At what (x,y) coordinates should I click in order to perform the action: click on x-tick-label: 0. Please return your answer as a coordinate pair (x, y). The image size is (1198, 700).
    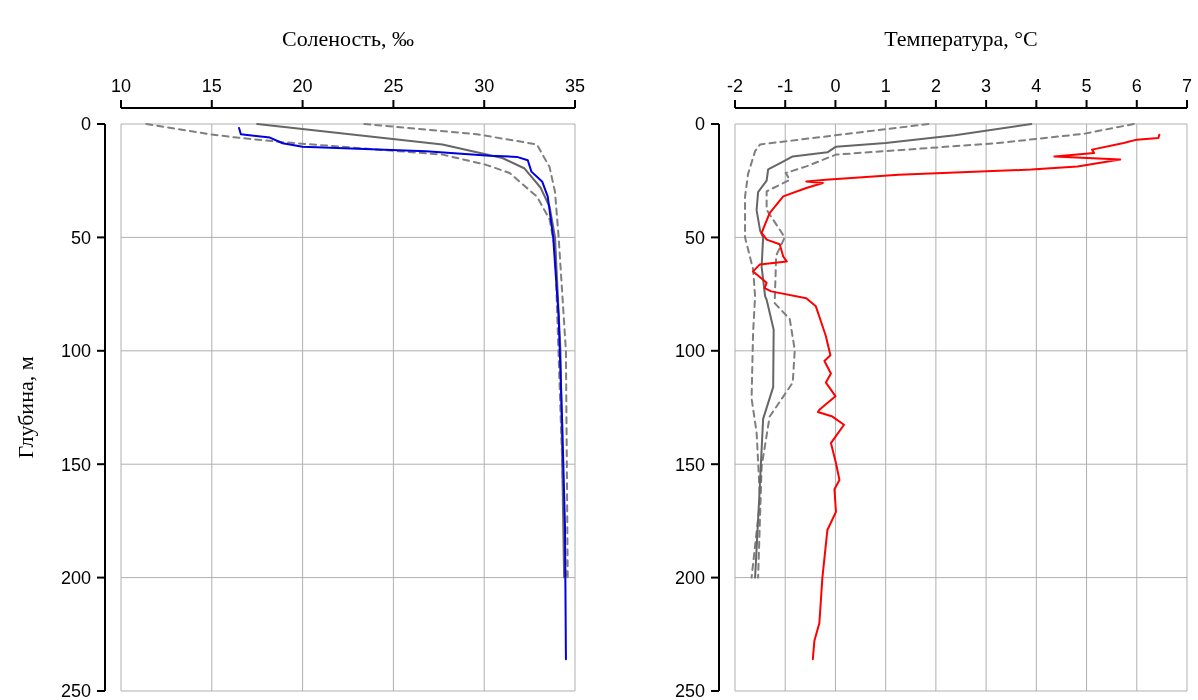
    Looking at the image, I should click on (835, 86).